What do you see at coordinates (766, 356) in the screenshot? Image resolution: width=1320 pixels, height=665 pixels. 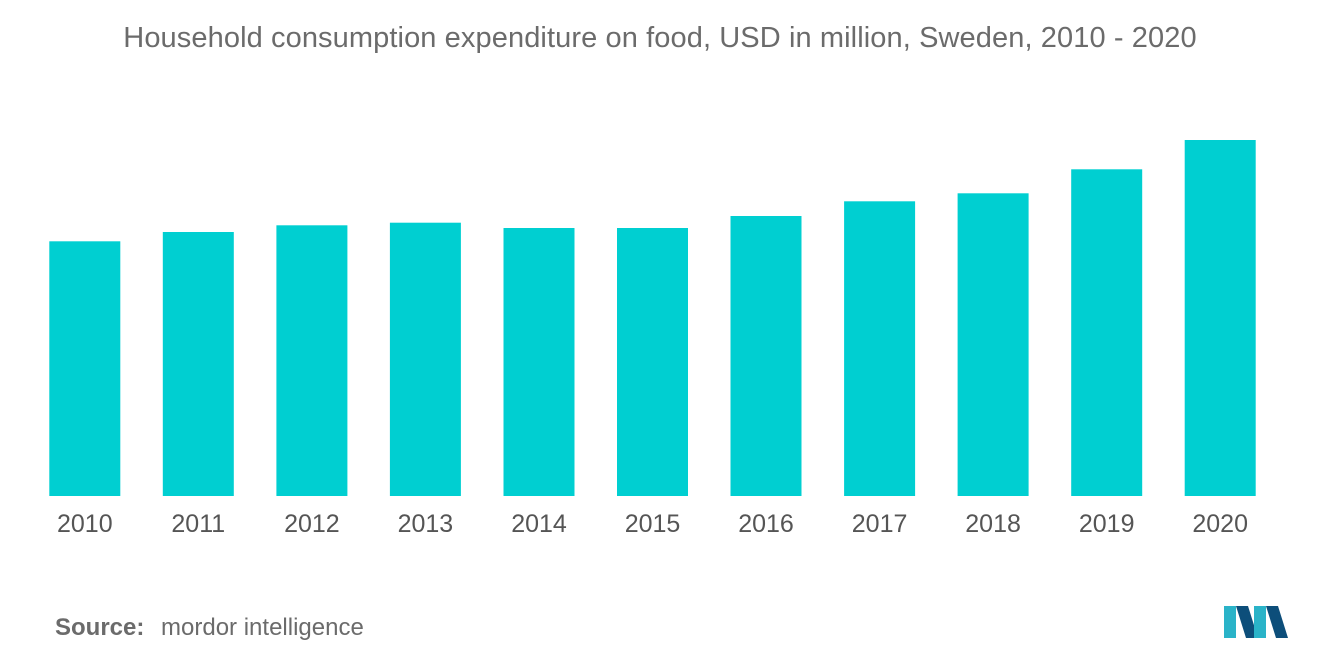 I see `bar-2016` at bounding box center [766, 356].